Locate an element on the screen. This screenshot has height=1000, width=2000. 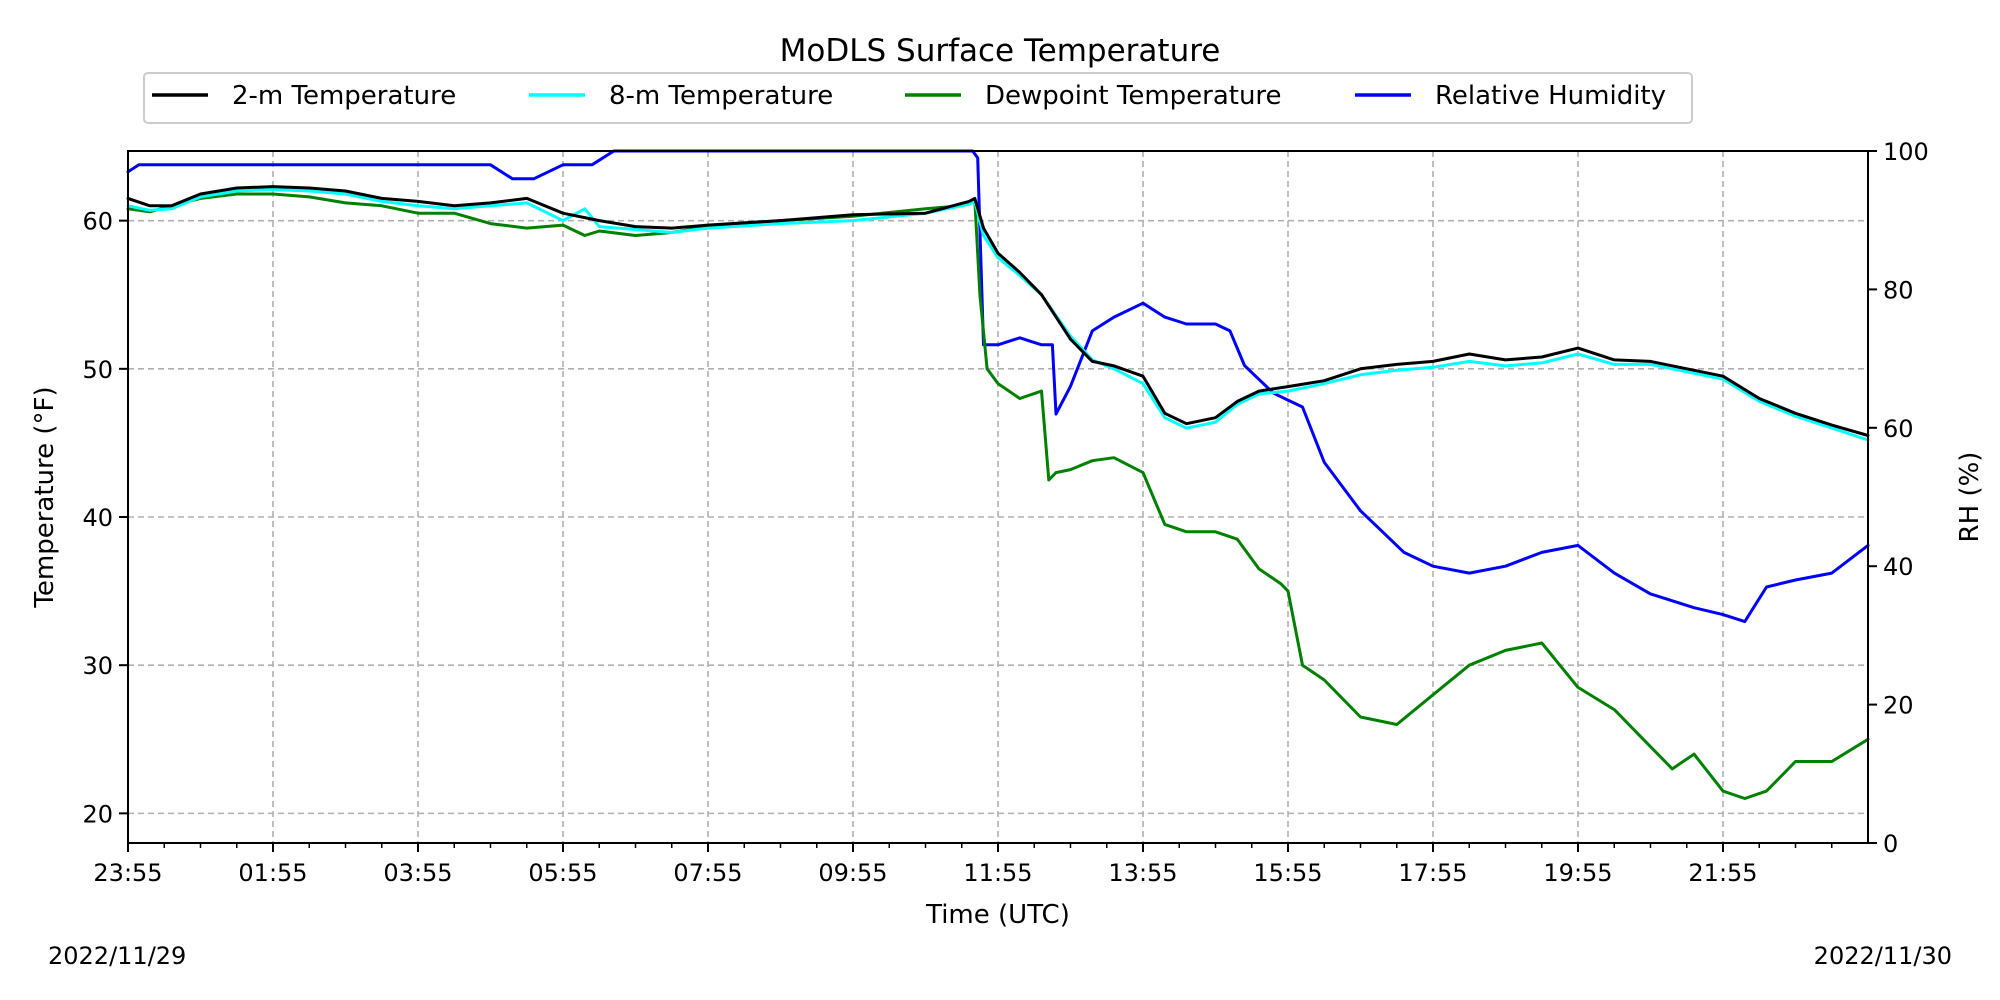
x-tick-label: 17:55 is located at coordinates (1432, 873).